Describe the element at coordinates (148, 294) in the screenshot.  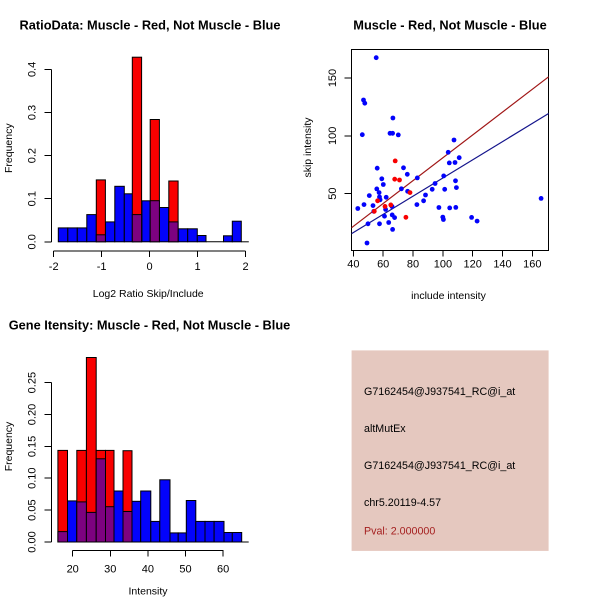
I see `svg-text: Log2 Ratio Skip/Include` at that location.